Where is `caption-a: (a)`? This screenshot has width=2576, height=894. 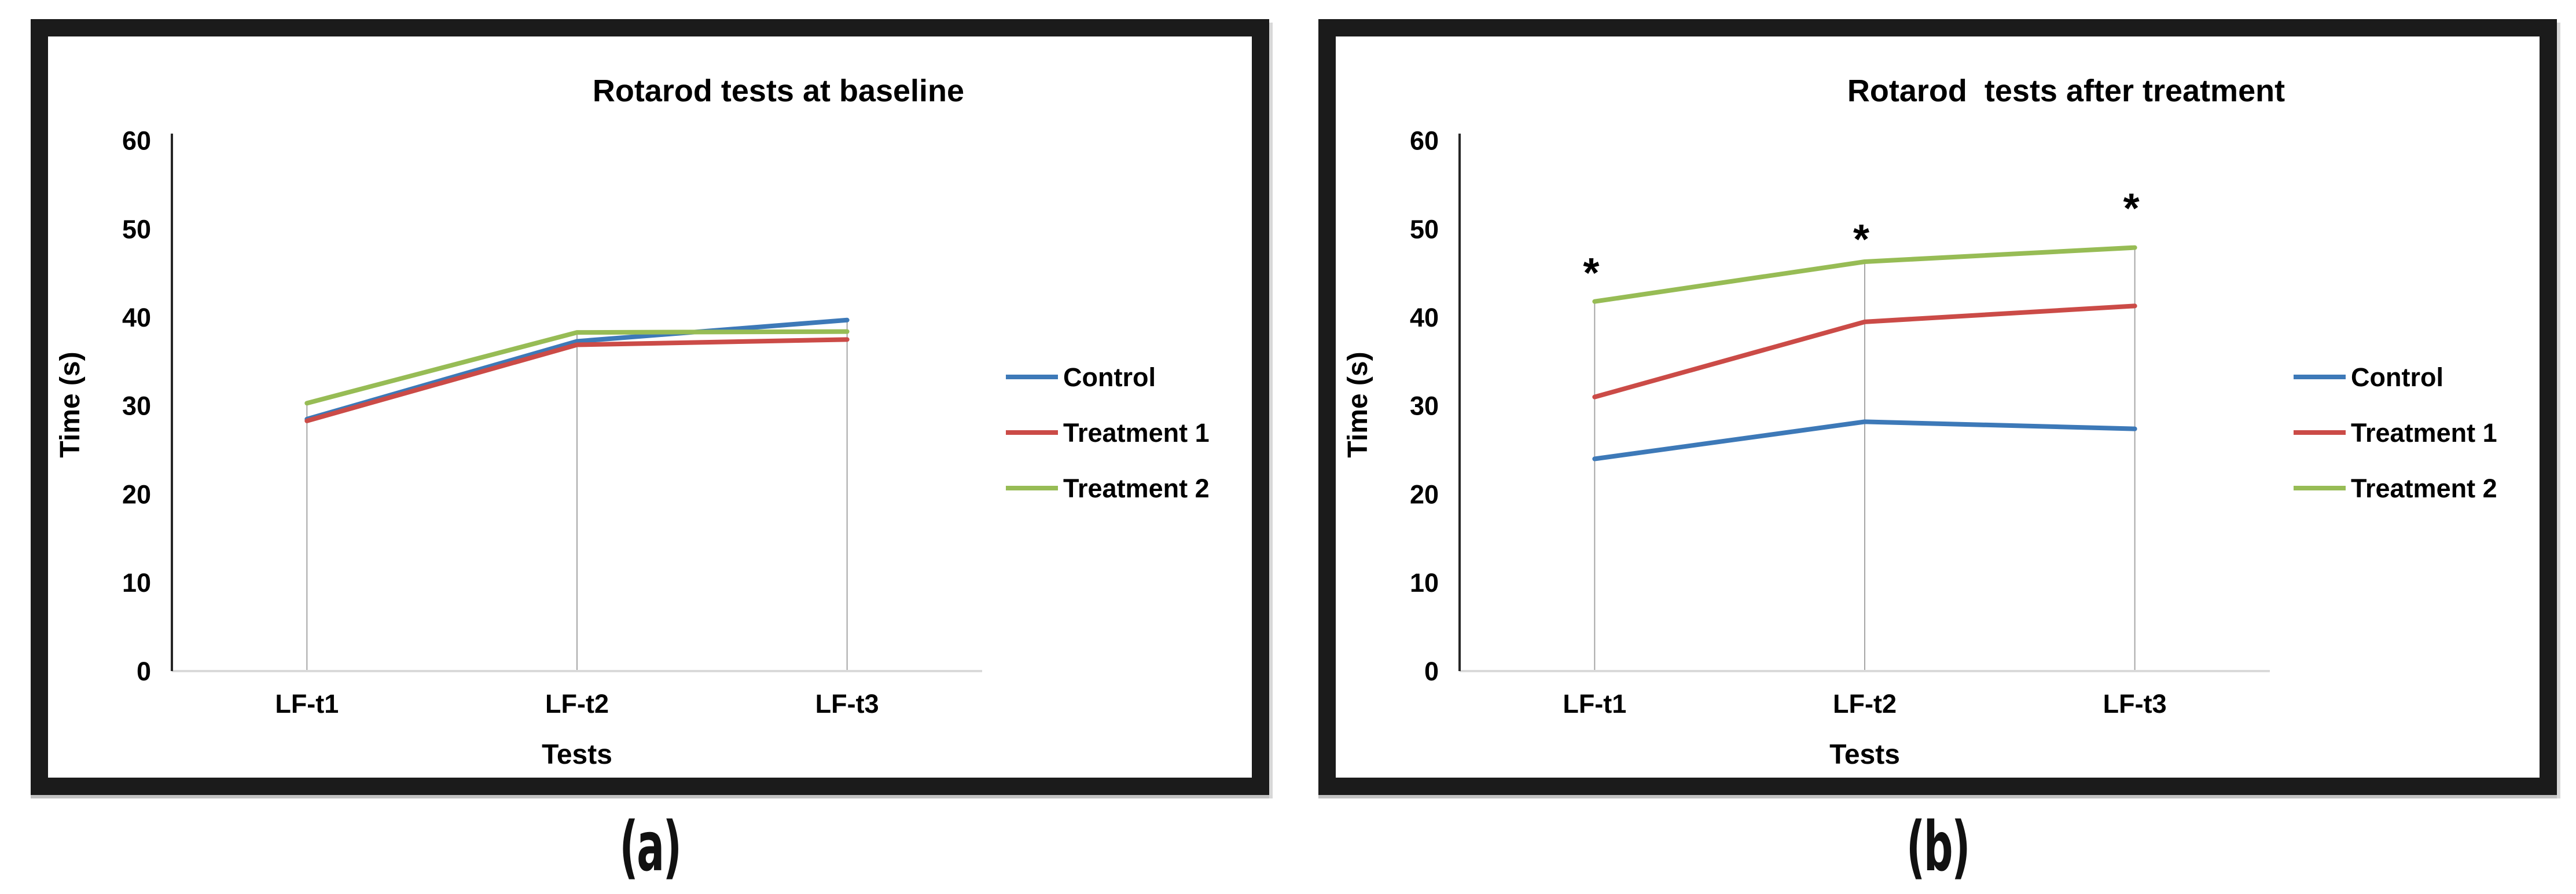 caption-a: (a) is located at coordinates (650, 846).